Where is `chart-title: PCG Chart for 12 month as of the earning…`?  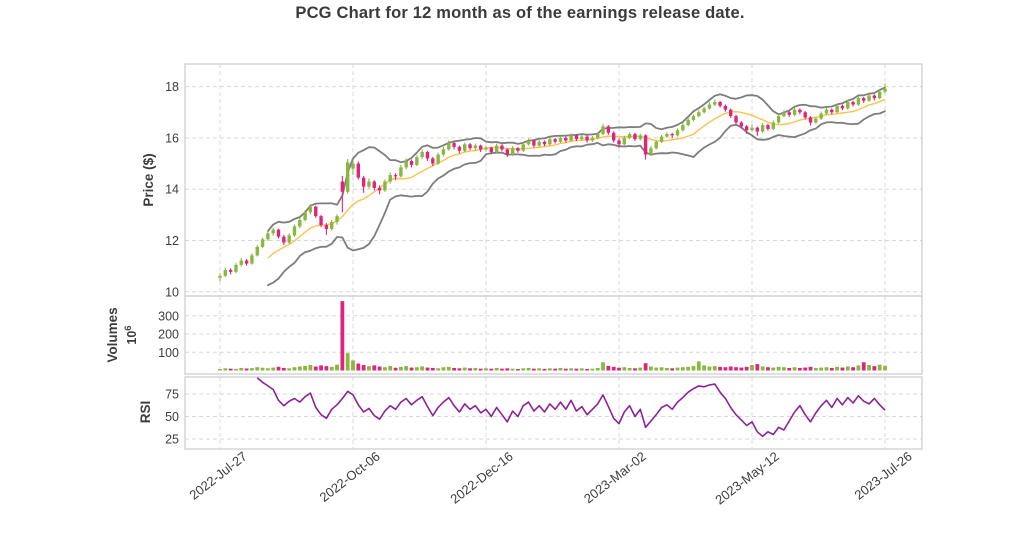 chart-title: PCG Chart for 12 month as of the earning… is located at coordinates (520, 13).